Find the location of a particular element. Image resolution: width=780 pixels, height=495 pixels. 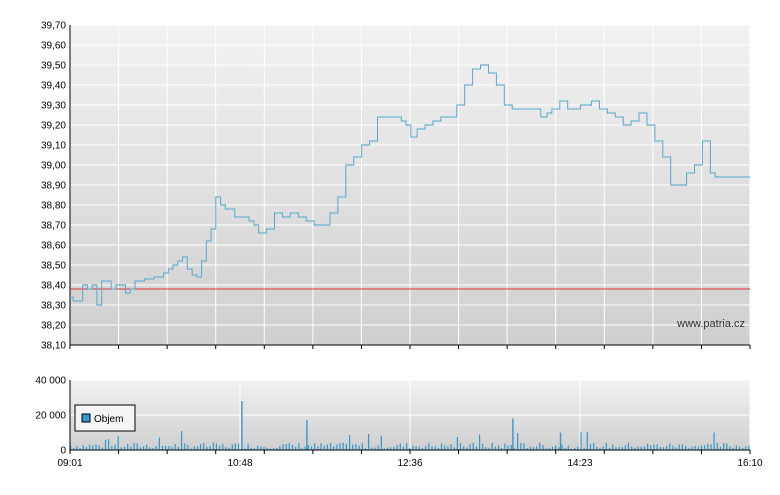

price-y-tick-label: 38,70 is located at coordinates (53, 226).